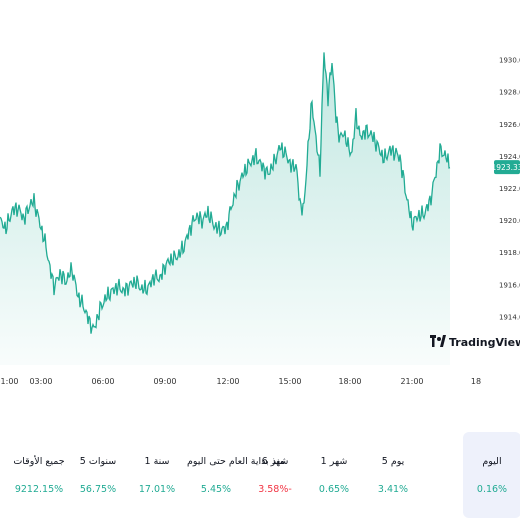  What do you see at coordinates (509, 285) in the screenshot?
I see `y-tick-label: 1916.00` at bounding box center [509, 285].